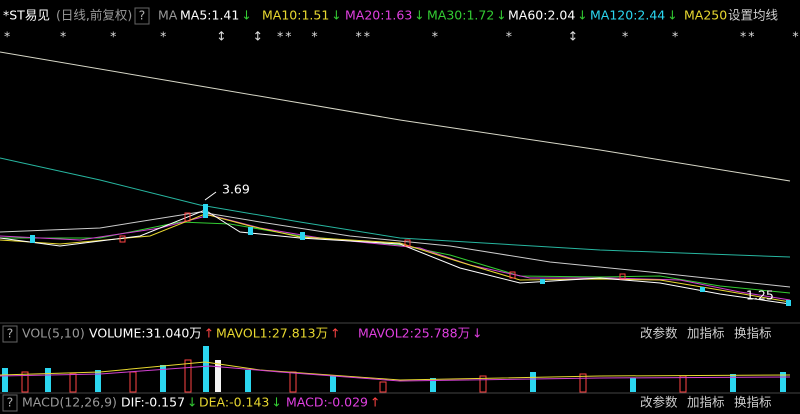  I want to click on macd-row: DIF:-0.157 ↓ DEA:-0.143 ↓ MACD:-0.029 ↑, so click(250, 402).